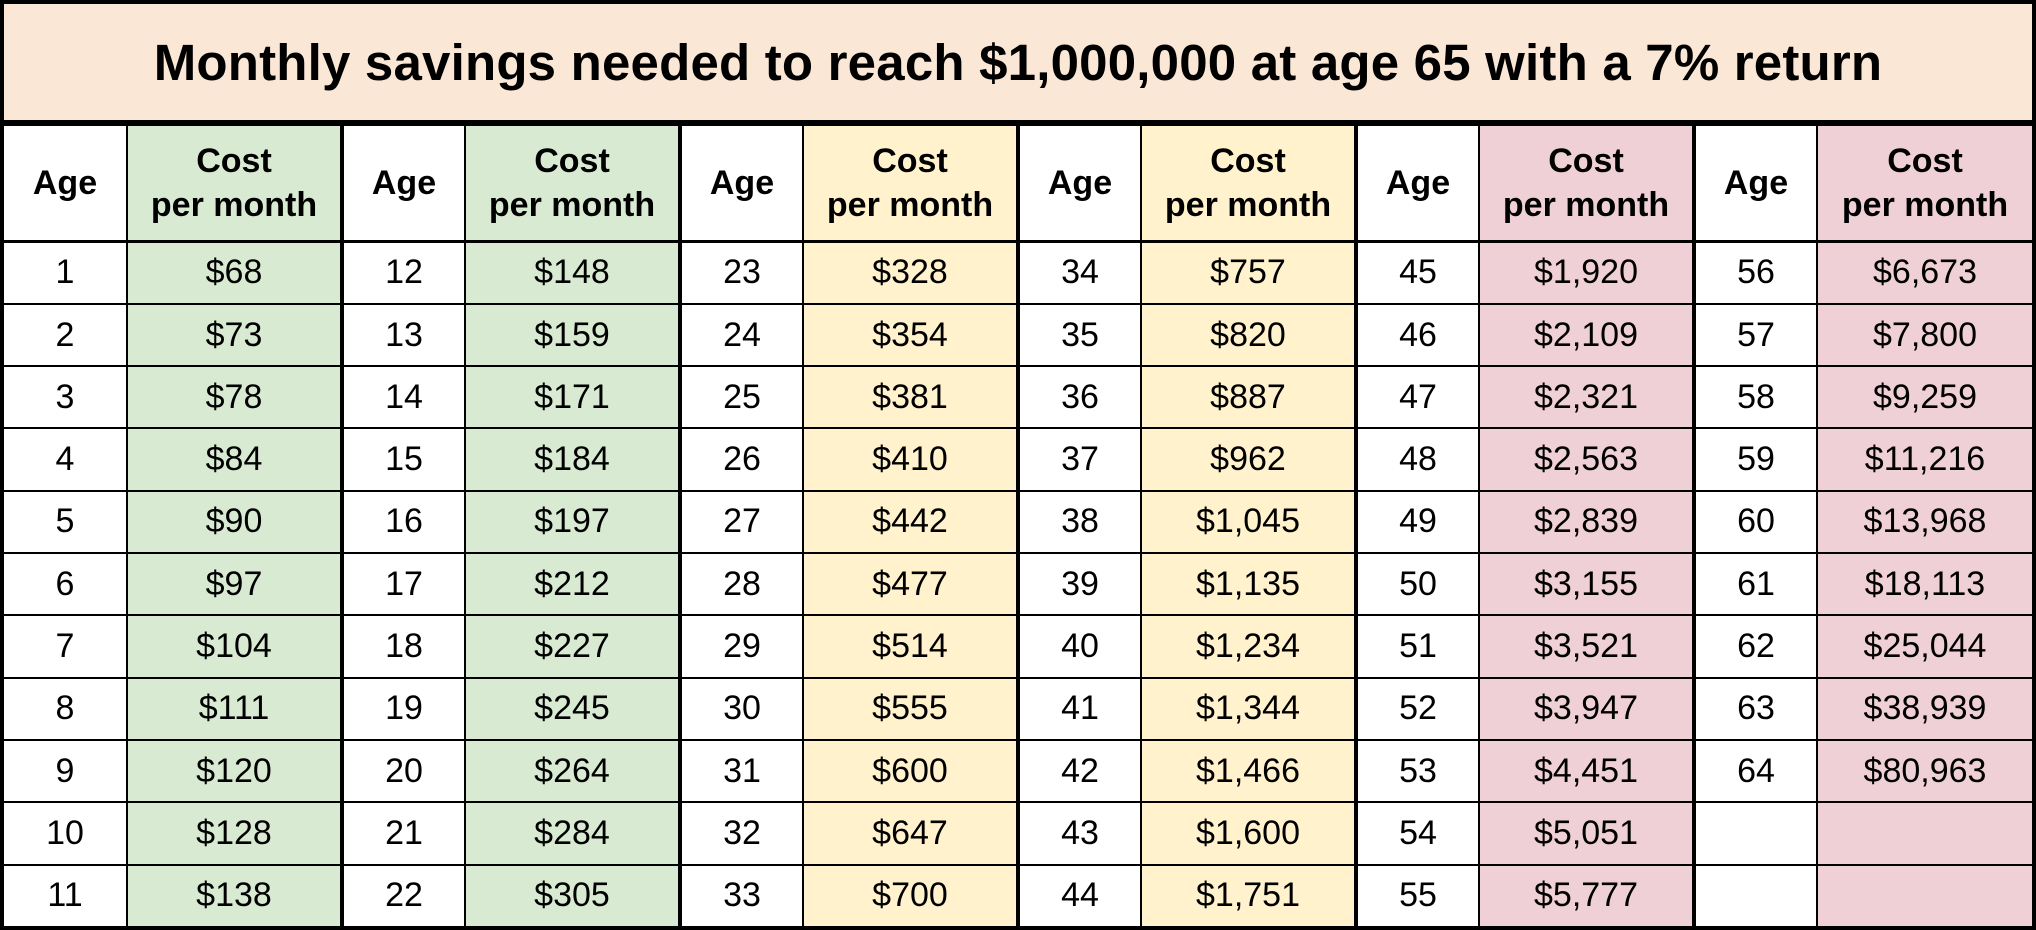 The height and width of the screenshot is (930, 2036). What do you see at coordinates (403, 335) in the screenshot?
I see `age-cell: 13` at bounding box center [403, 335].